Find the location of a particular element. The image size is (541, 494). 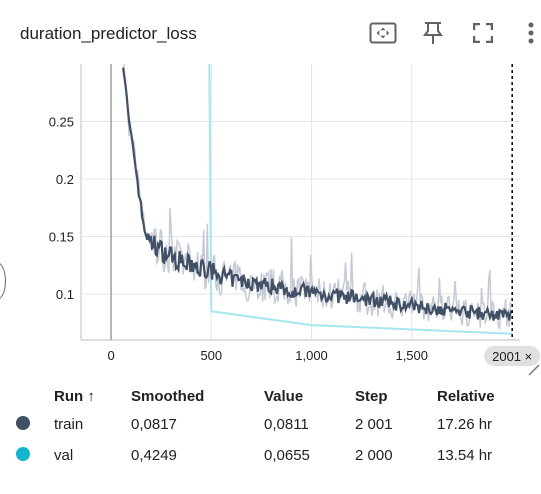

raw-value: 0,0655 is located at coordinates (287, 455).